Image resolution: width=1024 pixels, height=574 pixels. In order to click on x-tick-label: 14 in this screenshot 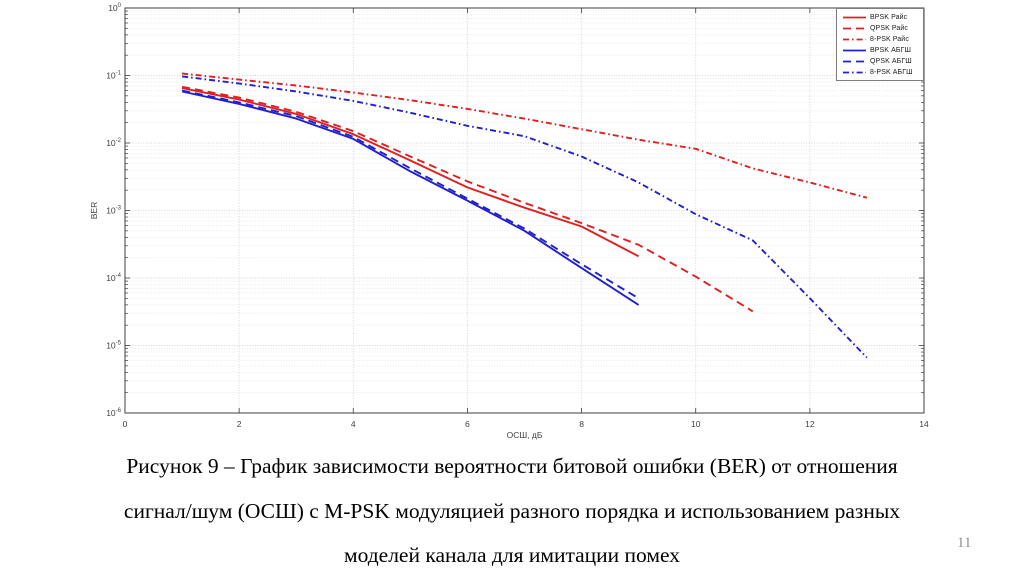, I will do `click(924, 424)`.